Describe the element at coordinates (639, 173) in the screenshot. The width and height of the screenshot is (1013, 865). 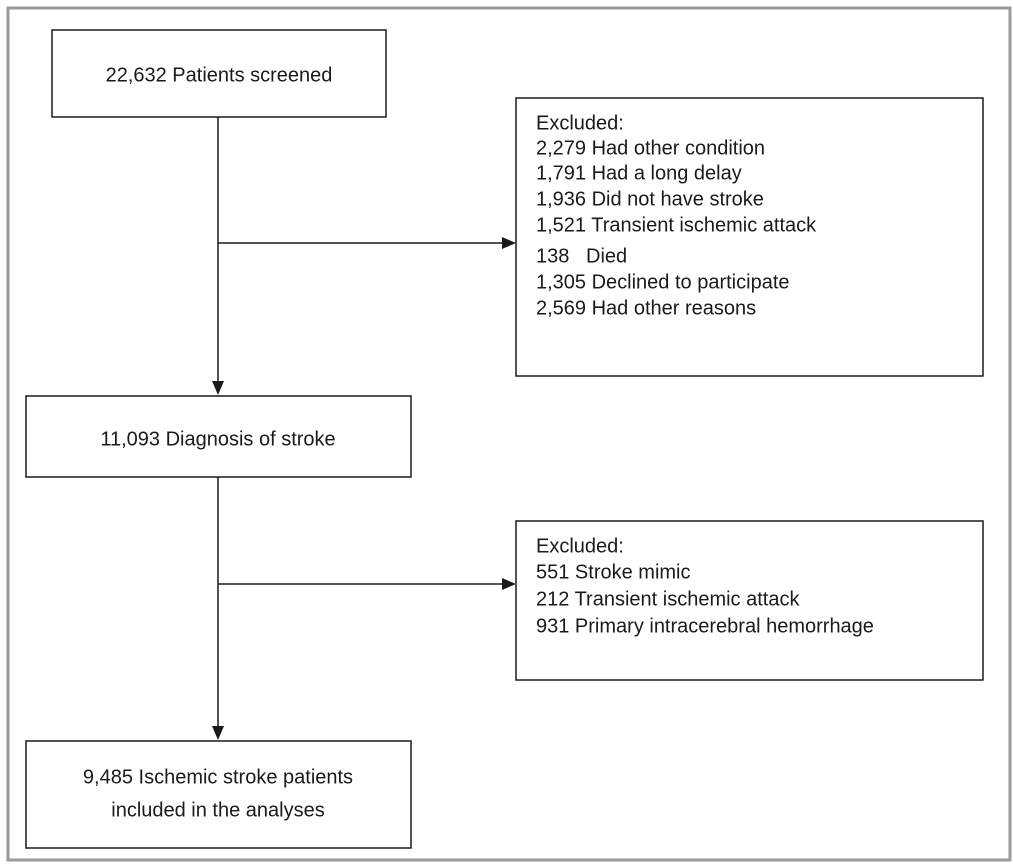
I see `exclusion-line: 1,791 Had a long delay` at that location.